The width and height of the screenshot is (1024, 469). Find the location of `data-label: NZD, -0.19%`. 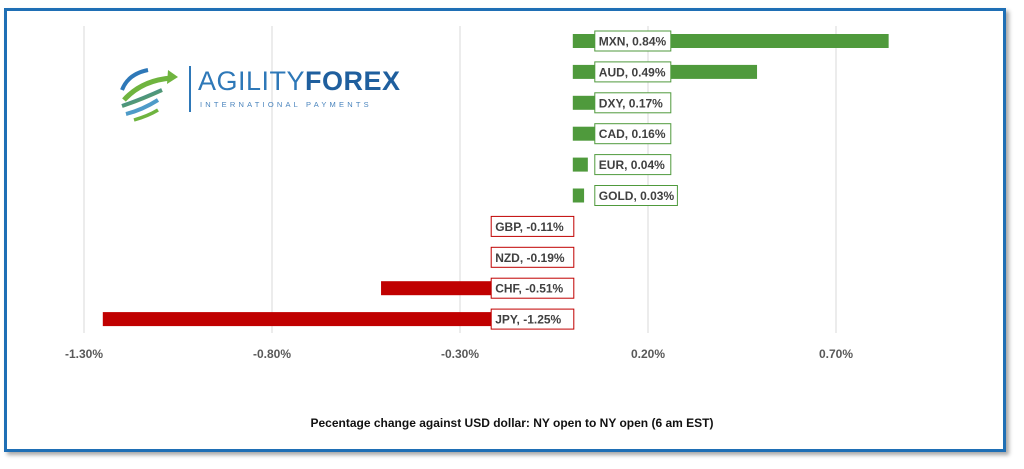

data-label: NZD, -0.19% is located at coordinates (530, 258).